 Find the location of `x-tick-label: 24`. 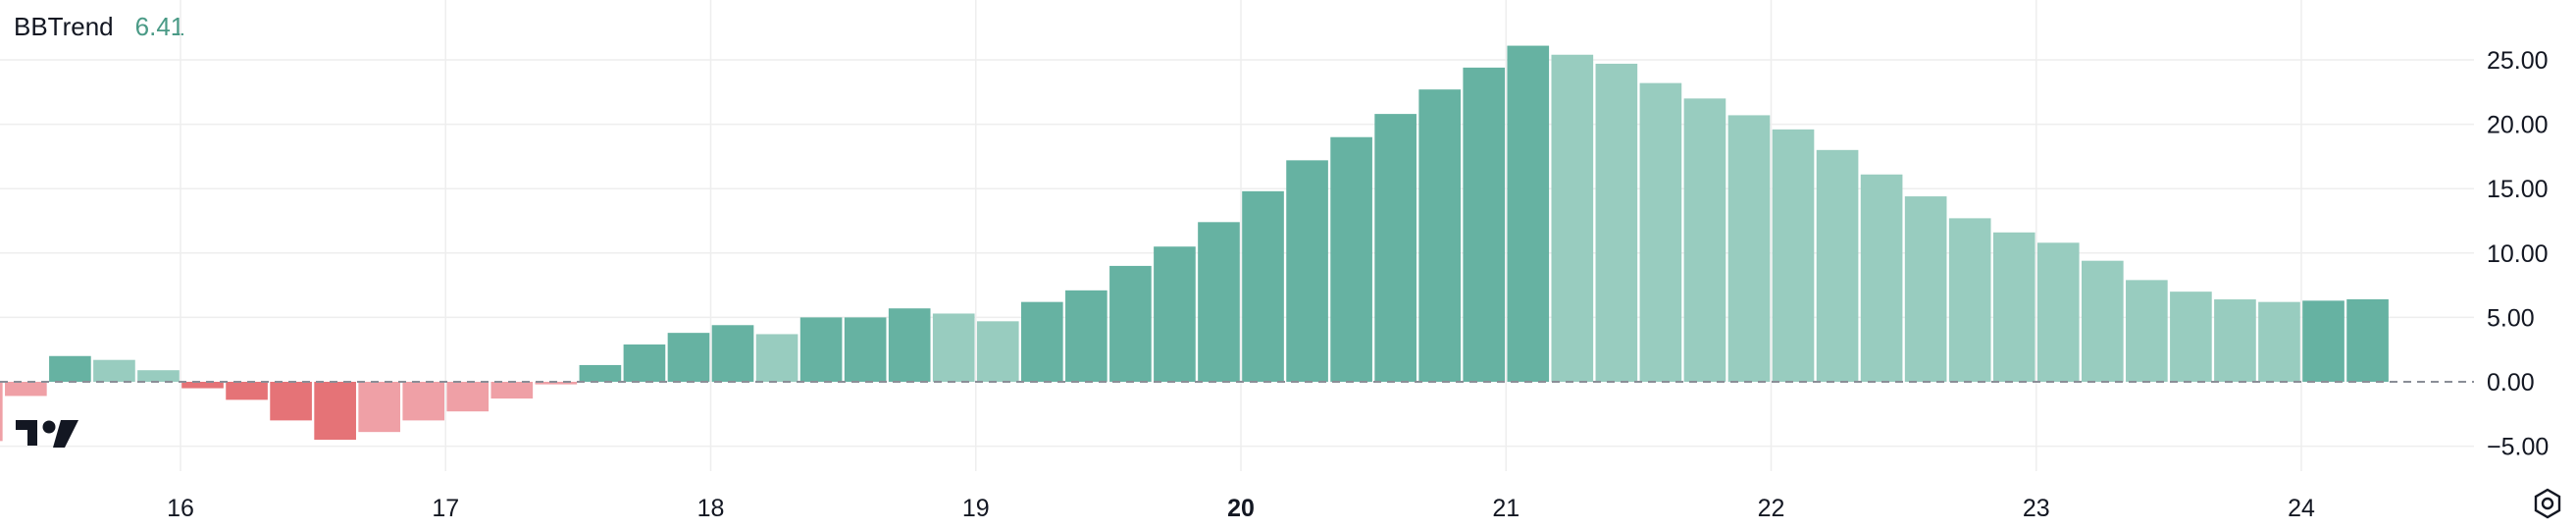

x-tick-label: 24 is located at coordinates (2301, 509).